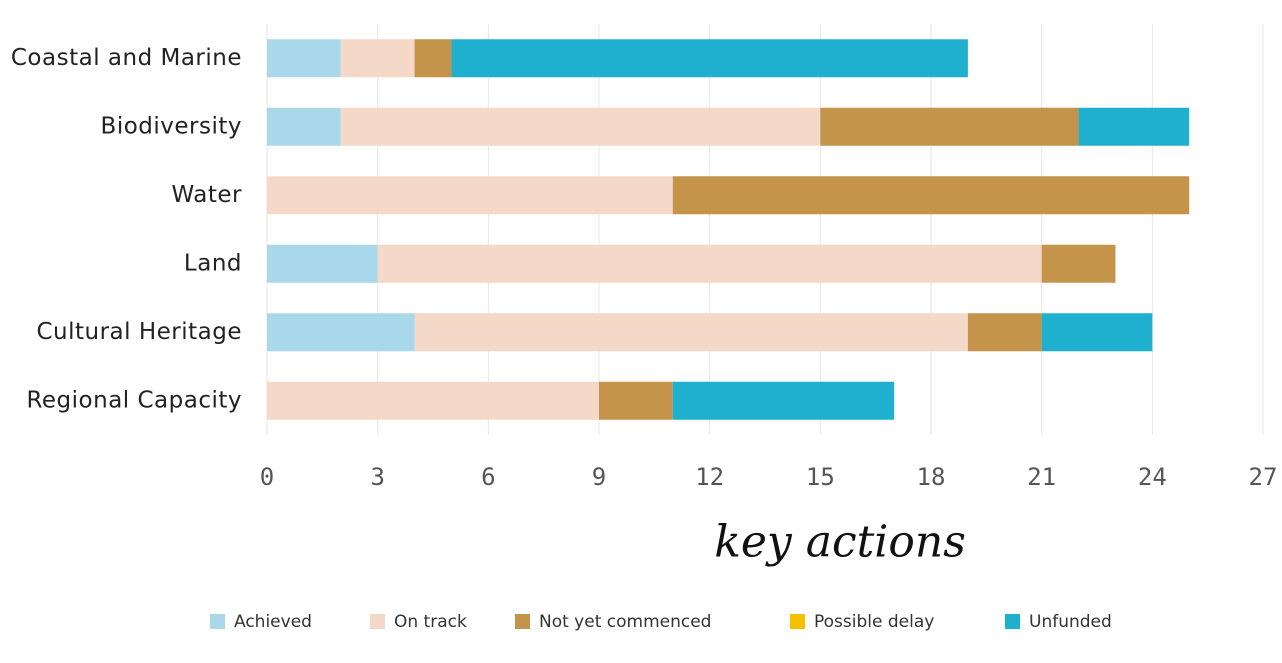 Image resolution: width=1282 pixels, height=663 pixels. What do you see at coordinates (273, 622) in the screenshot?
I see `legend-label: Achieved` at bounding box center [273, 622].